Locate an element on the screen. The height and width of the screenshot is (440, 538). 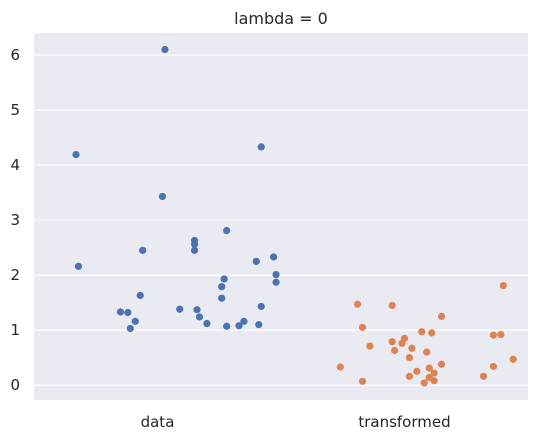
y-tick-label: 3 is located at coordinates (15, 220).